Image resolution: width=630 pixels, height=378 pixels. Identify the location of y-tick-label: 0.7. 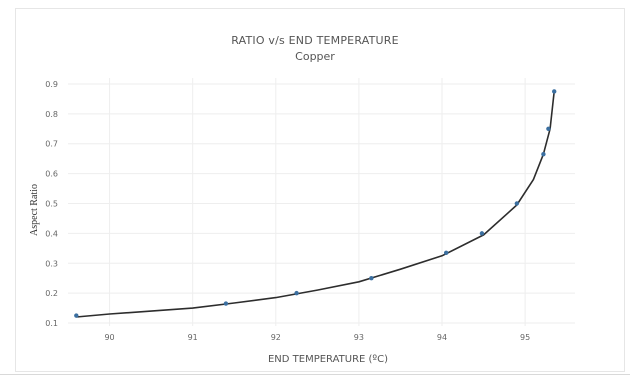
(51, 144).